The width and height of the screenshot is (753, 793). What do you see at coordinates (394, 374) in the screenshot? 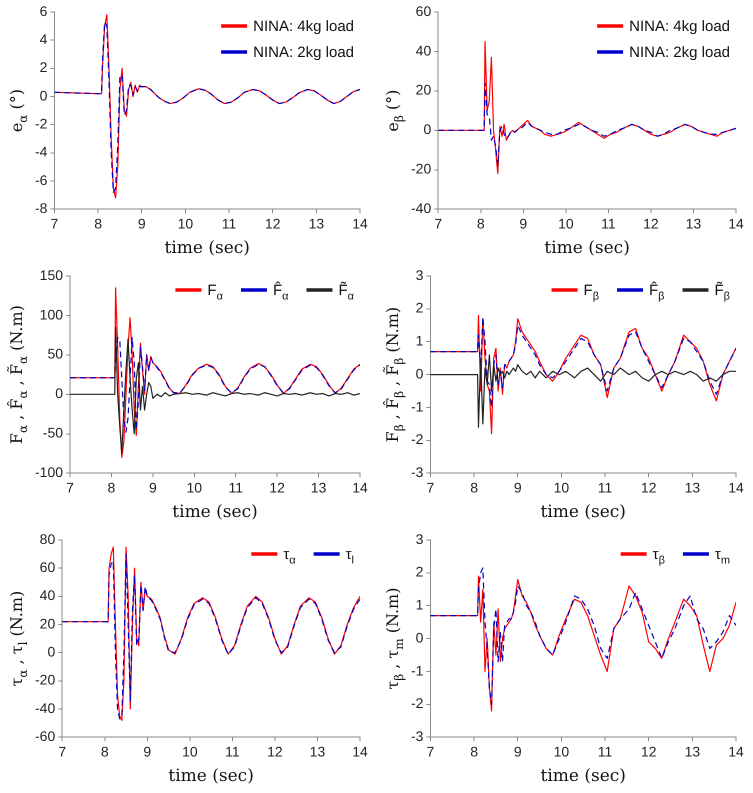
I see `y-axis-title: Fβ , F̂β , F̃β (N.m)` at bounding box center [394, 374].